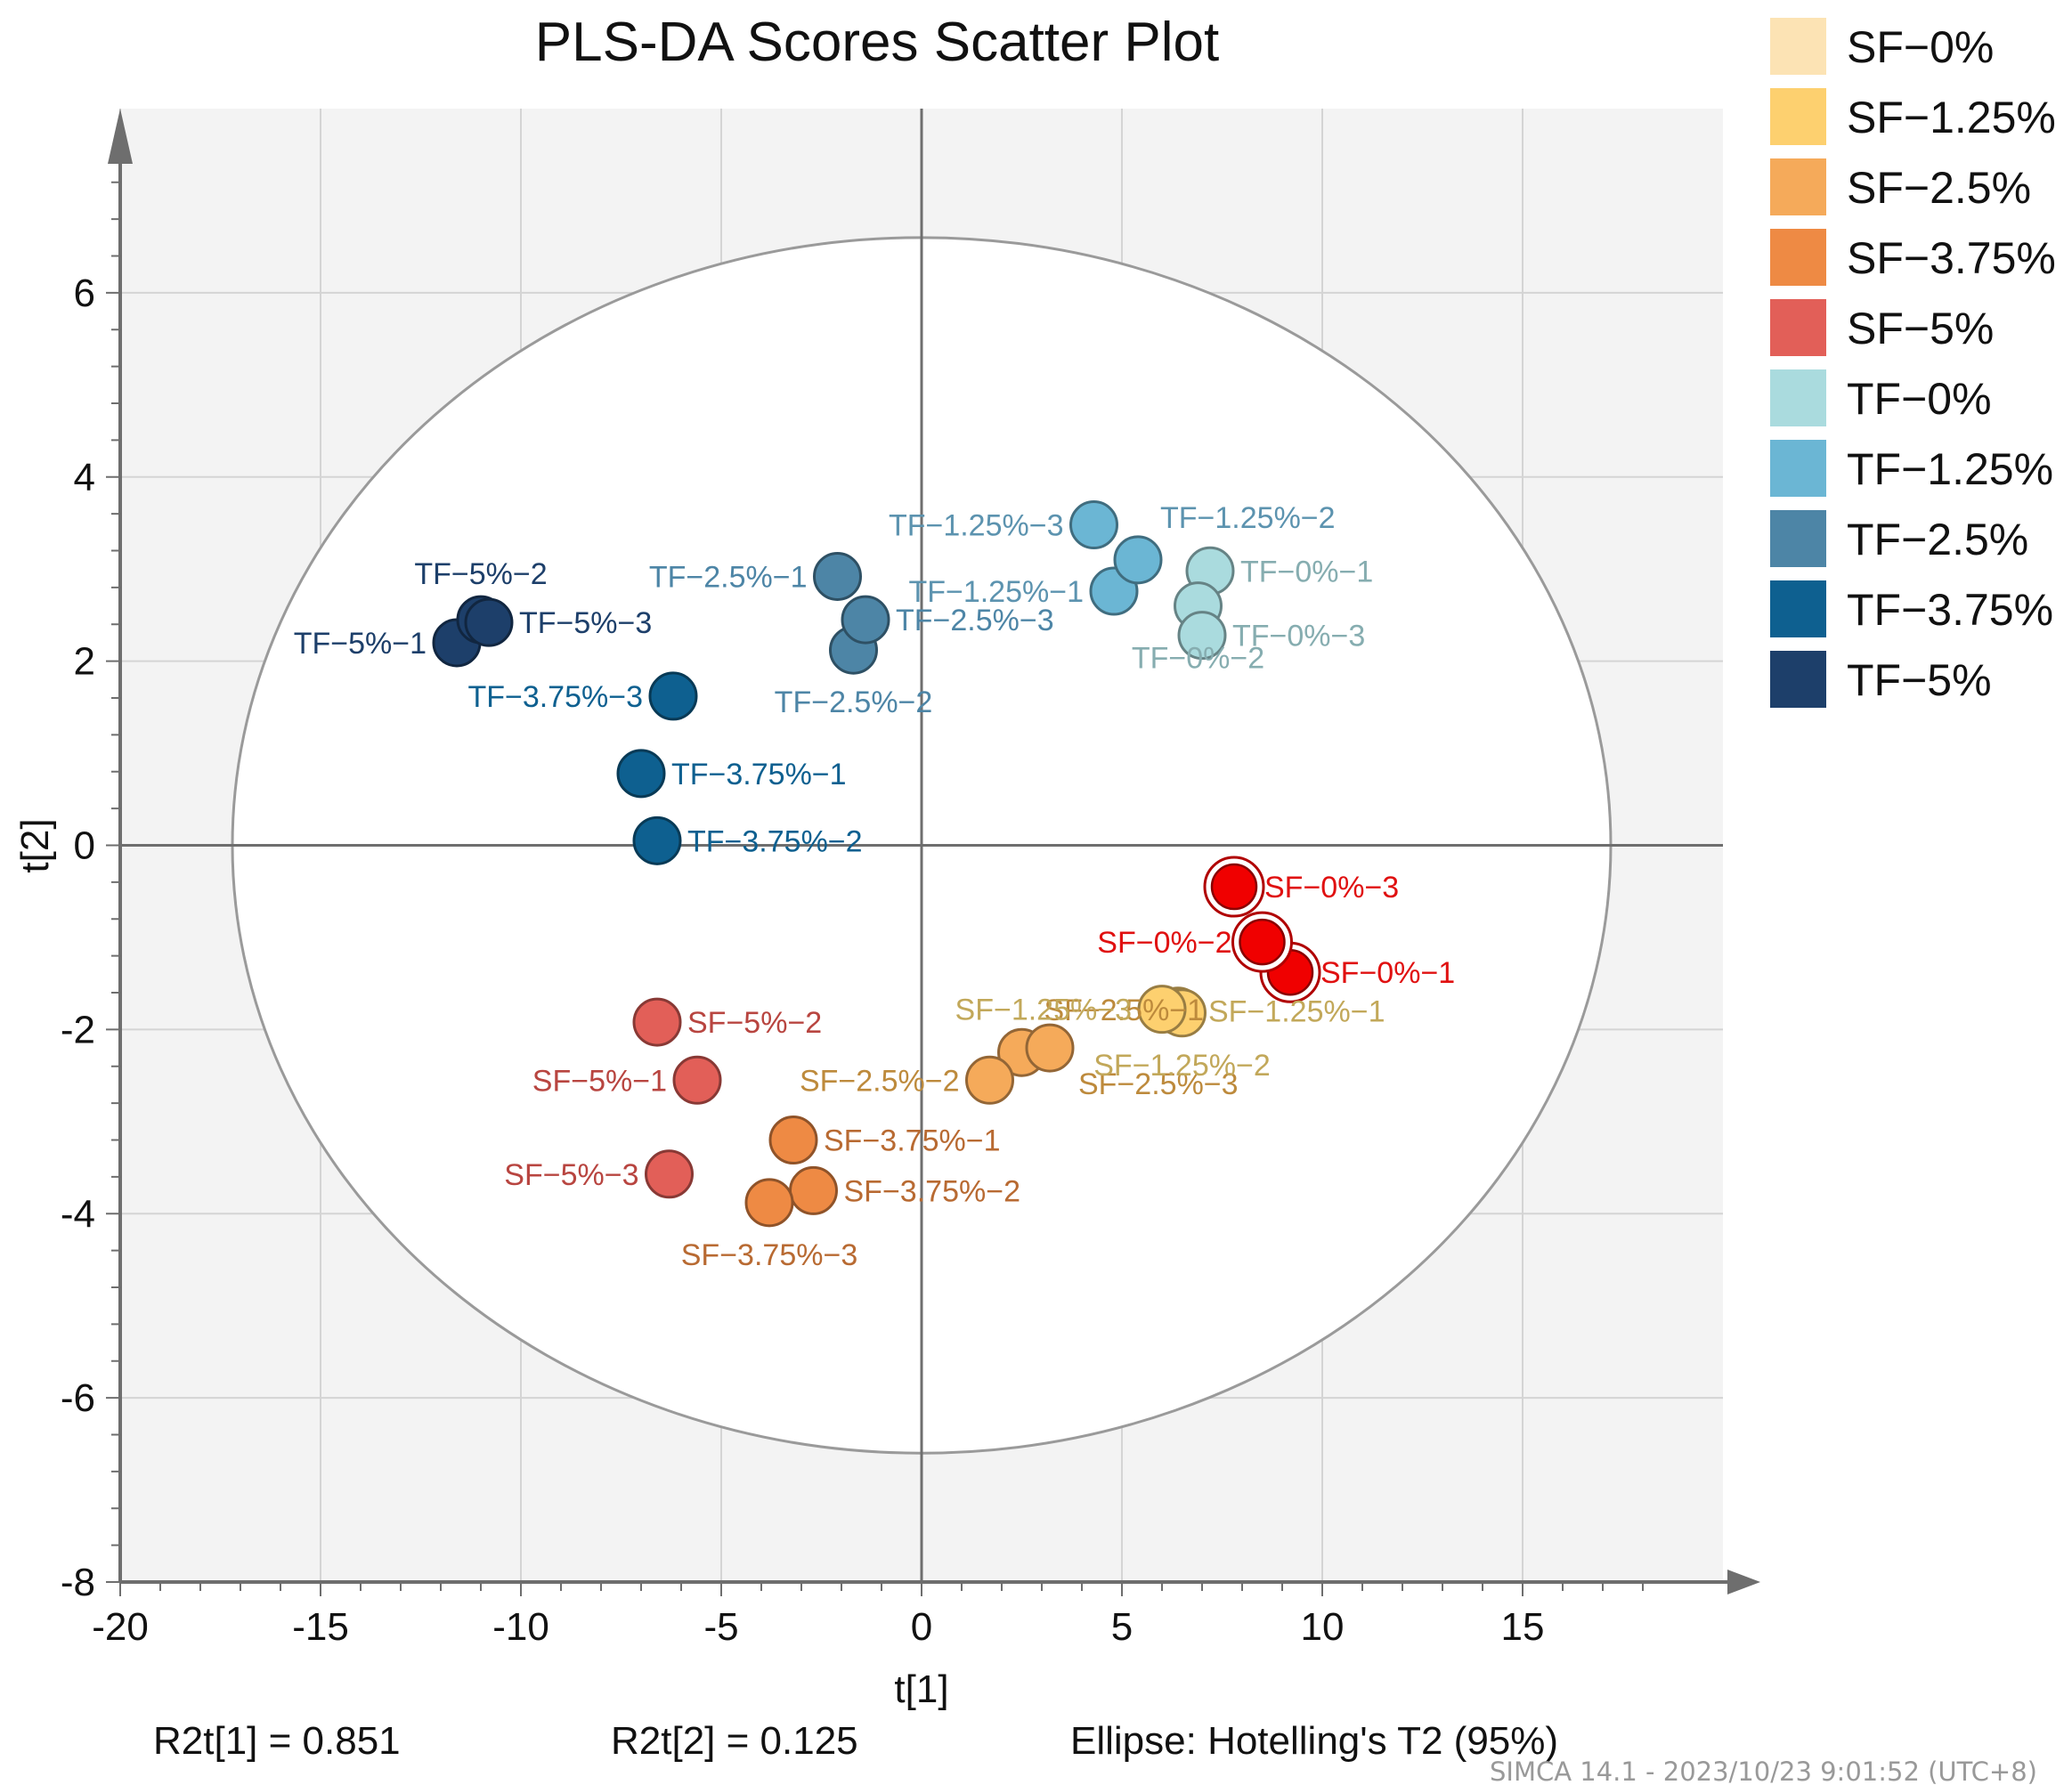 The width and height of the screenshot is (2072, 1785). What do you see at coordinates (520, 1627) in the screenshot?
I see `x-tick-label: -10` at bounding box center [520, 1627].